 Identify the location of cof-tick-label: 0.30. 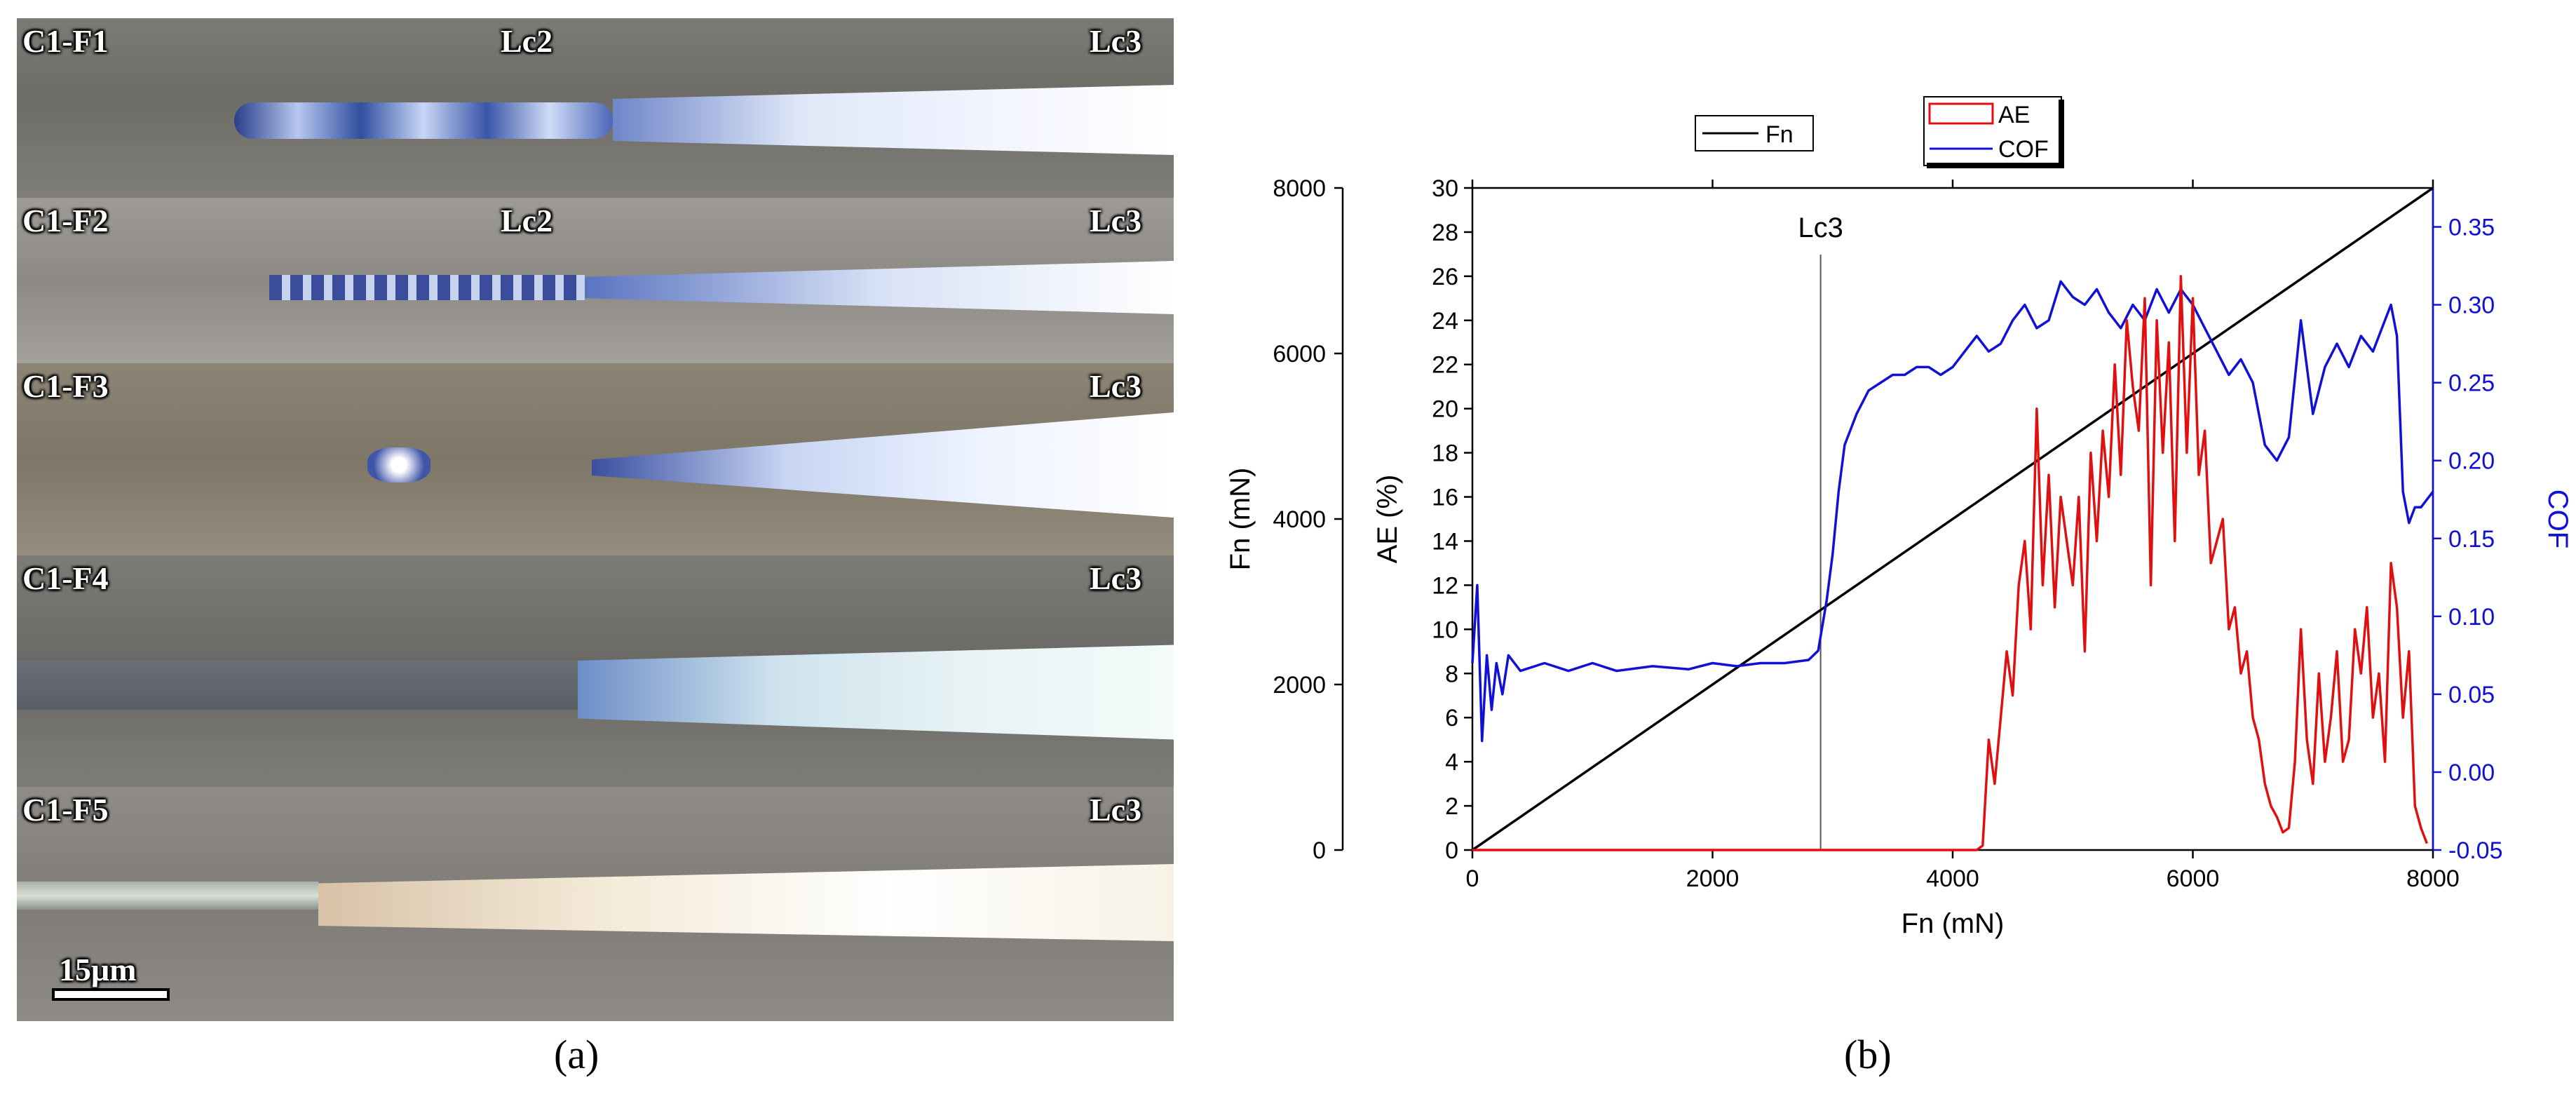
(2471, 306).